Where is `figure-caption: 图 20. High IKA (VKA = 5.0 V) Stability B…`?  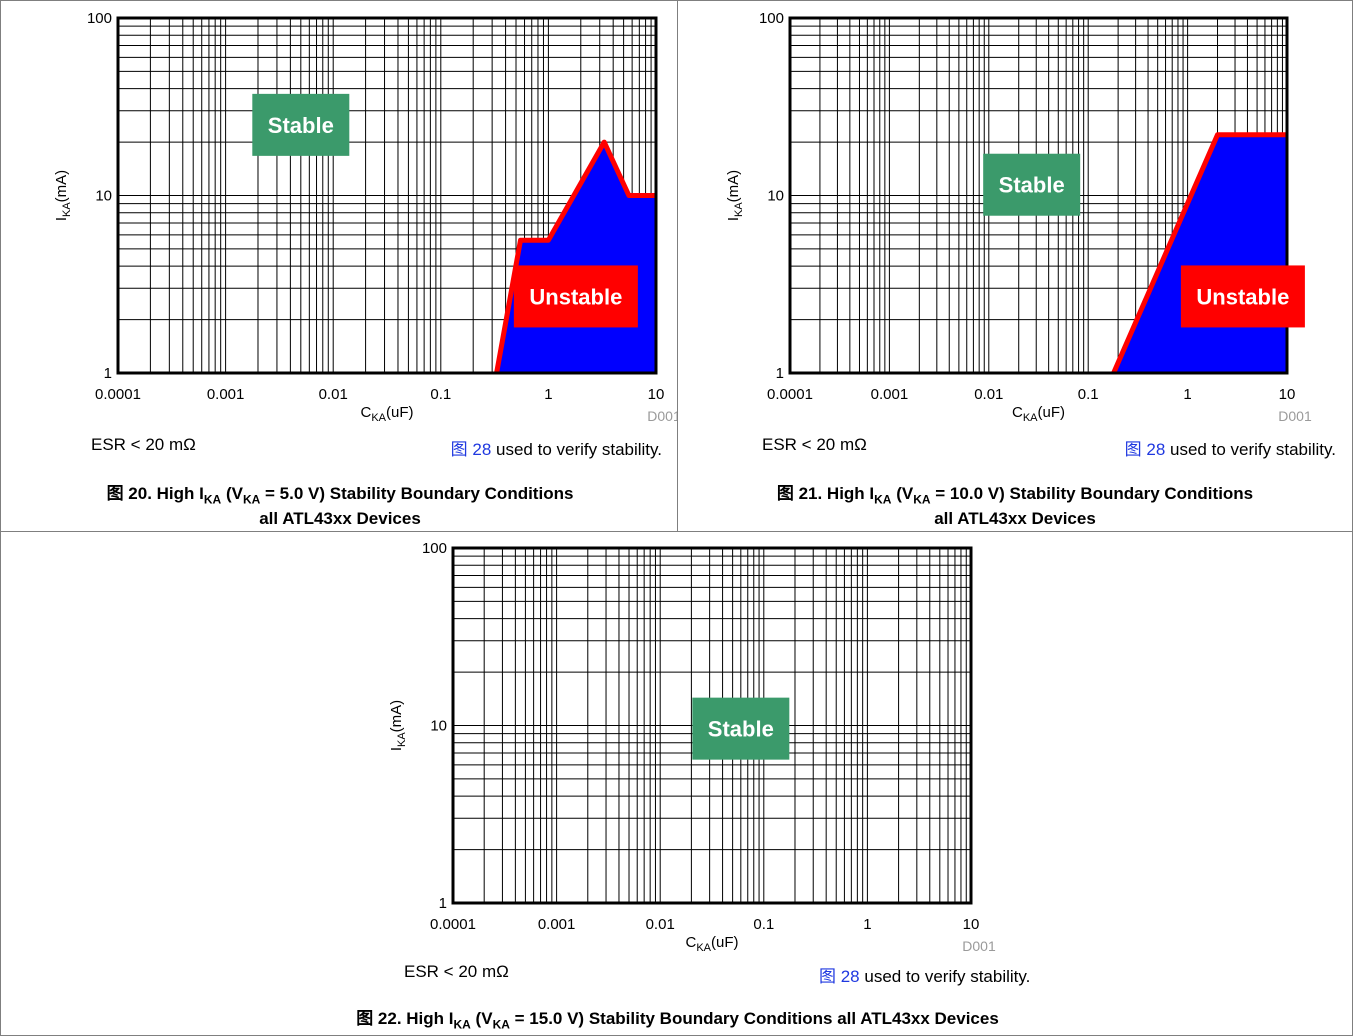
figure-caption: 图 20. High IKA (VKA = 5.0 V) Stability B… is located at coordinates (340, 506).